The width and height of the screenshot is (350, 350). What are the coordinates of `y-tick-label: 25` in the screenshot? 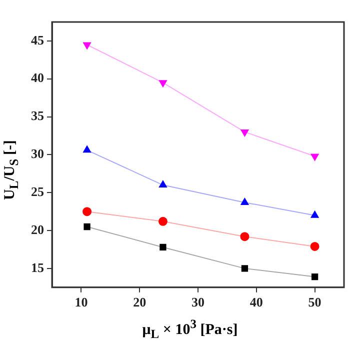 It's located at (37, 191).